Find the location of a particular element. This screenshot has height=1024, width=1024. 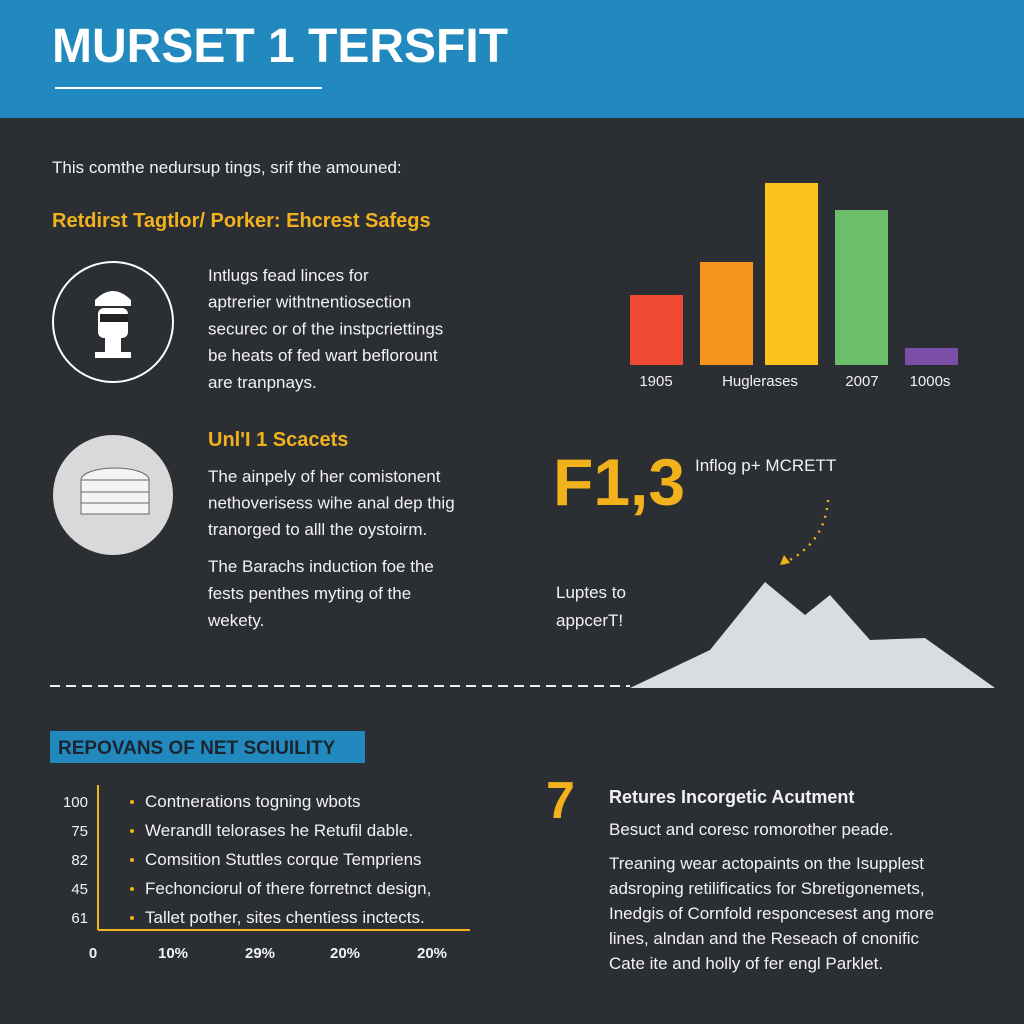

stat-note: appcerT! is located at coordinates (589, 620).